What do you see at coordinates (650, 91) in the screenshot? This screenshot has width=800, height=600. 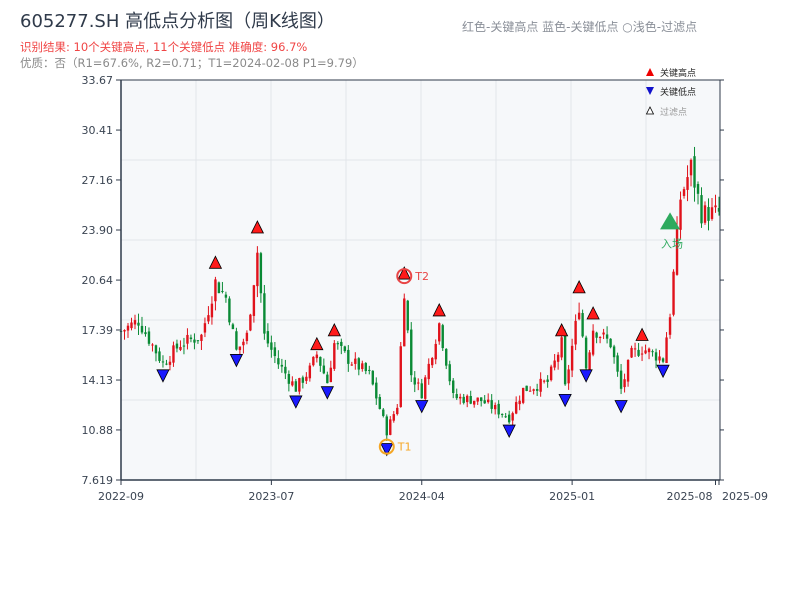 I see `legend-low-icon` at bounding box center [650, 91].